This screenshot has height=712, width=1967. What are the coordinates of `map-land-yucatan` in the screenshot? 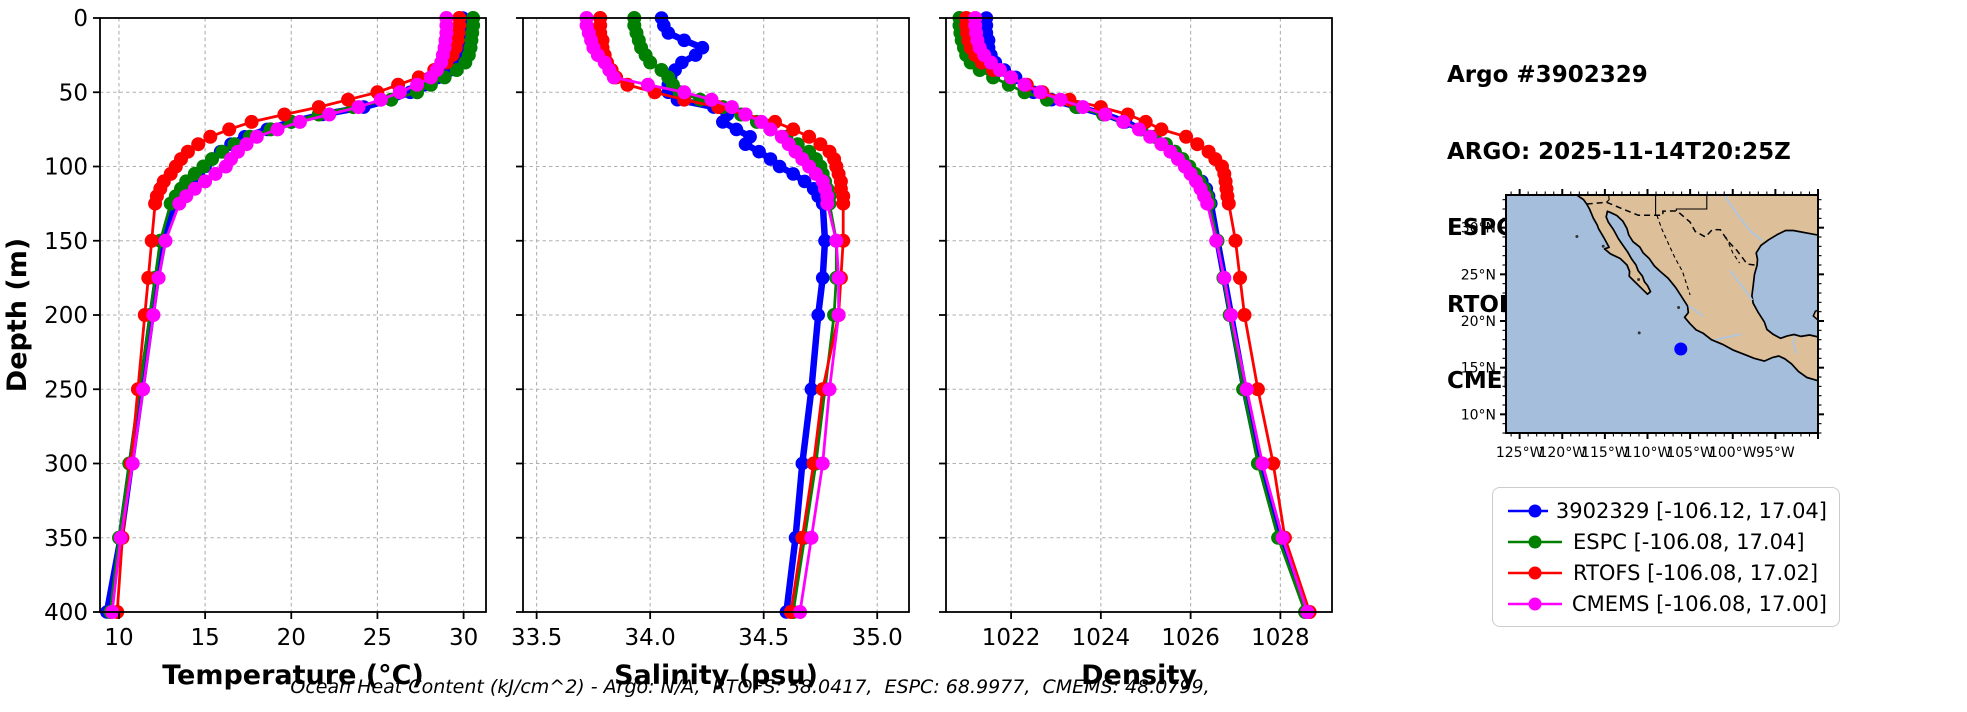 It's located at (1815, 315).